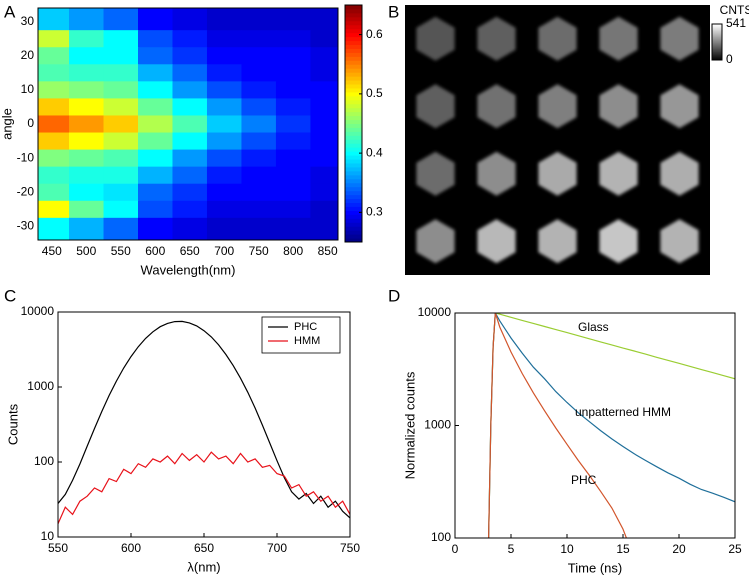  I want to click on x-tick-label: 800, so click(293, 251).